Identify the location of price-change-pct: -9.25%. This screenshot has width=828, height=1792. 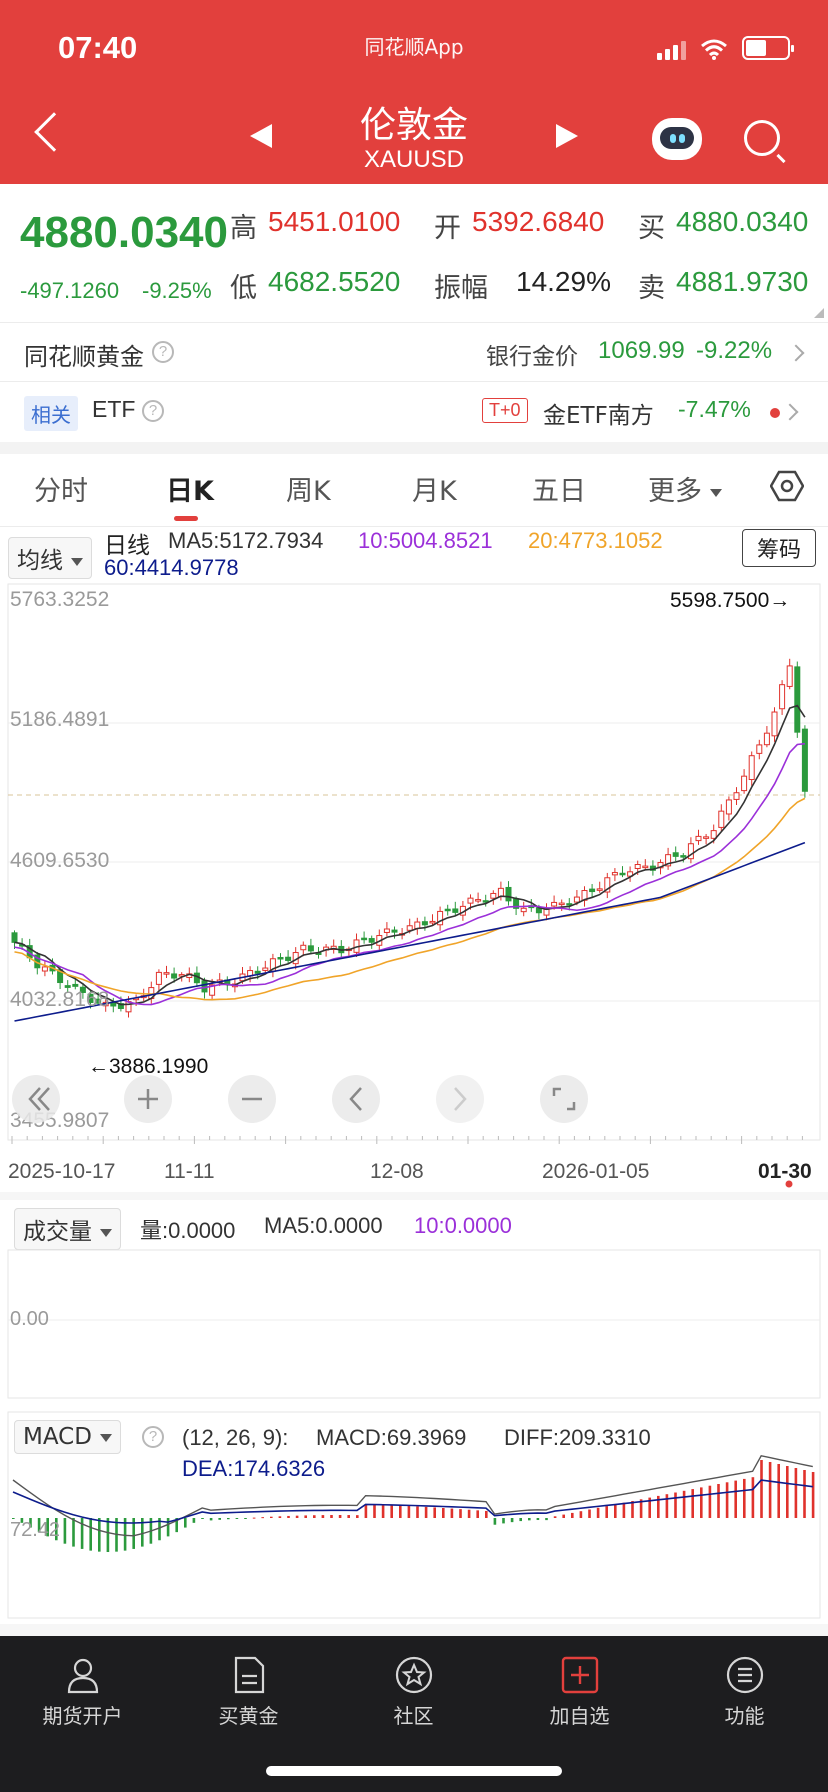
(177, 290).